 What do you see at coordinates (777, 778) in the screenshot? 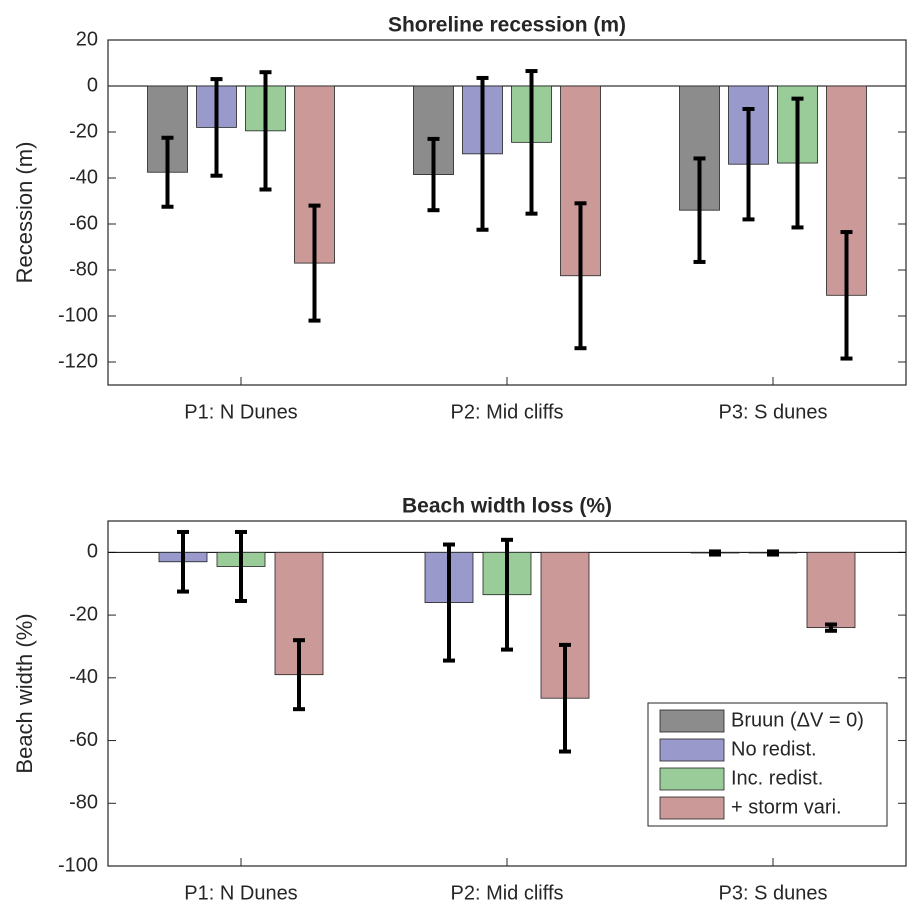
I see `legend-label: Inc. redist.` at bounding box center [777, 778].